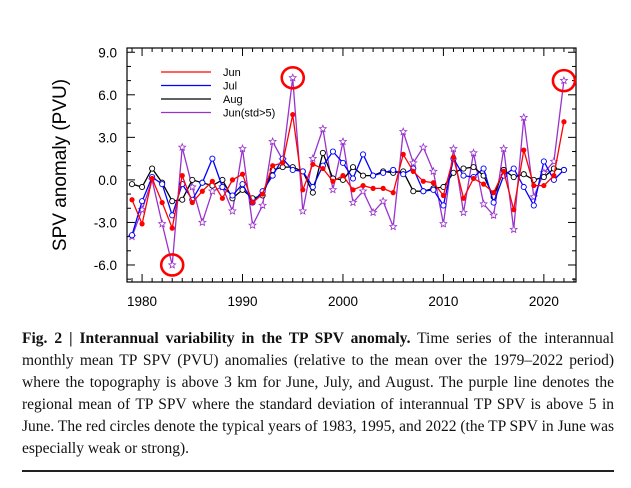 The height and width of the screenshot is (488, 631). Describe the element at coordinates (242, 301) in the screenshot. I see `x-tick-label: 1990` at that location.